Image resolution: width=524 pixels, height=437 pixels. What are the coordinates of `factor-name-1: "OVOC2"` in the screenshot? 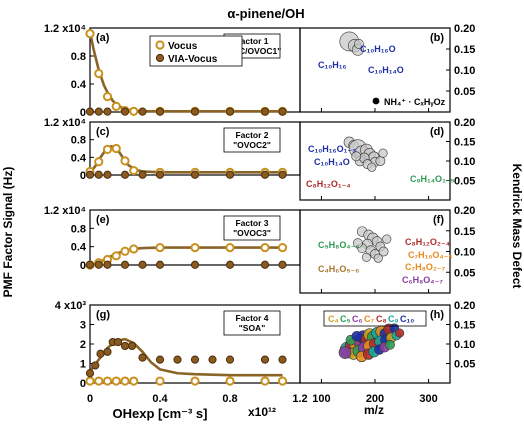 It's located at (252, 145).